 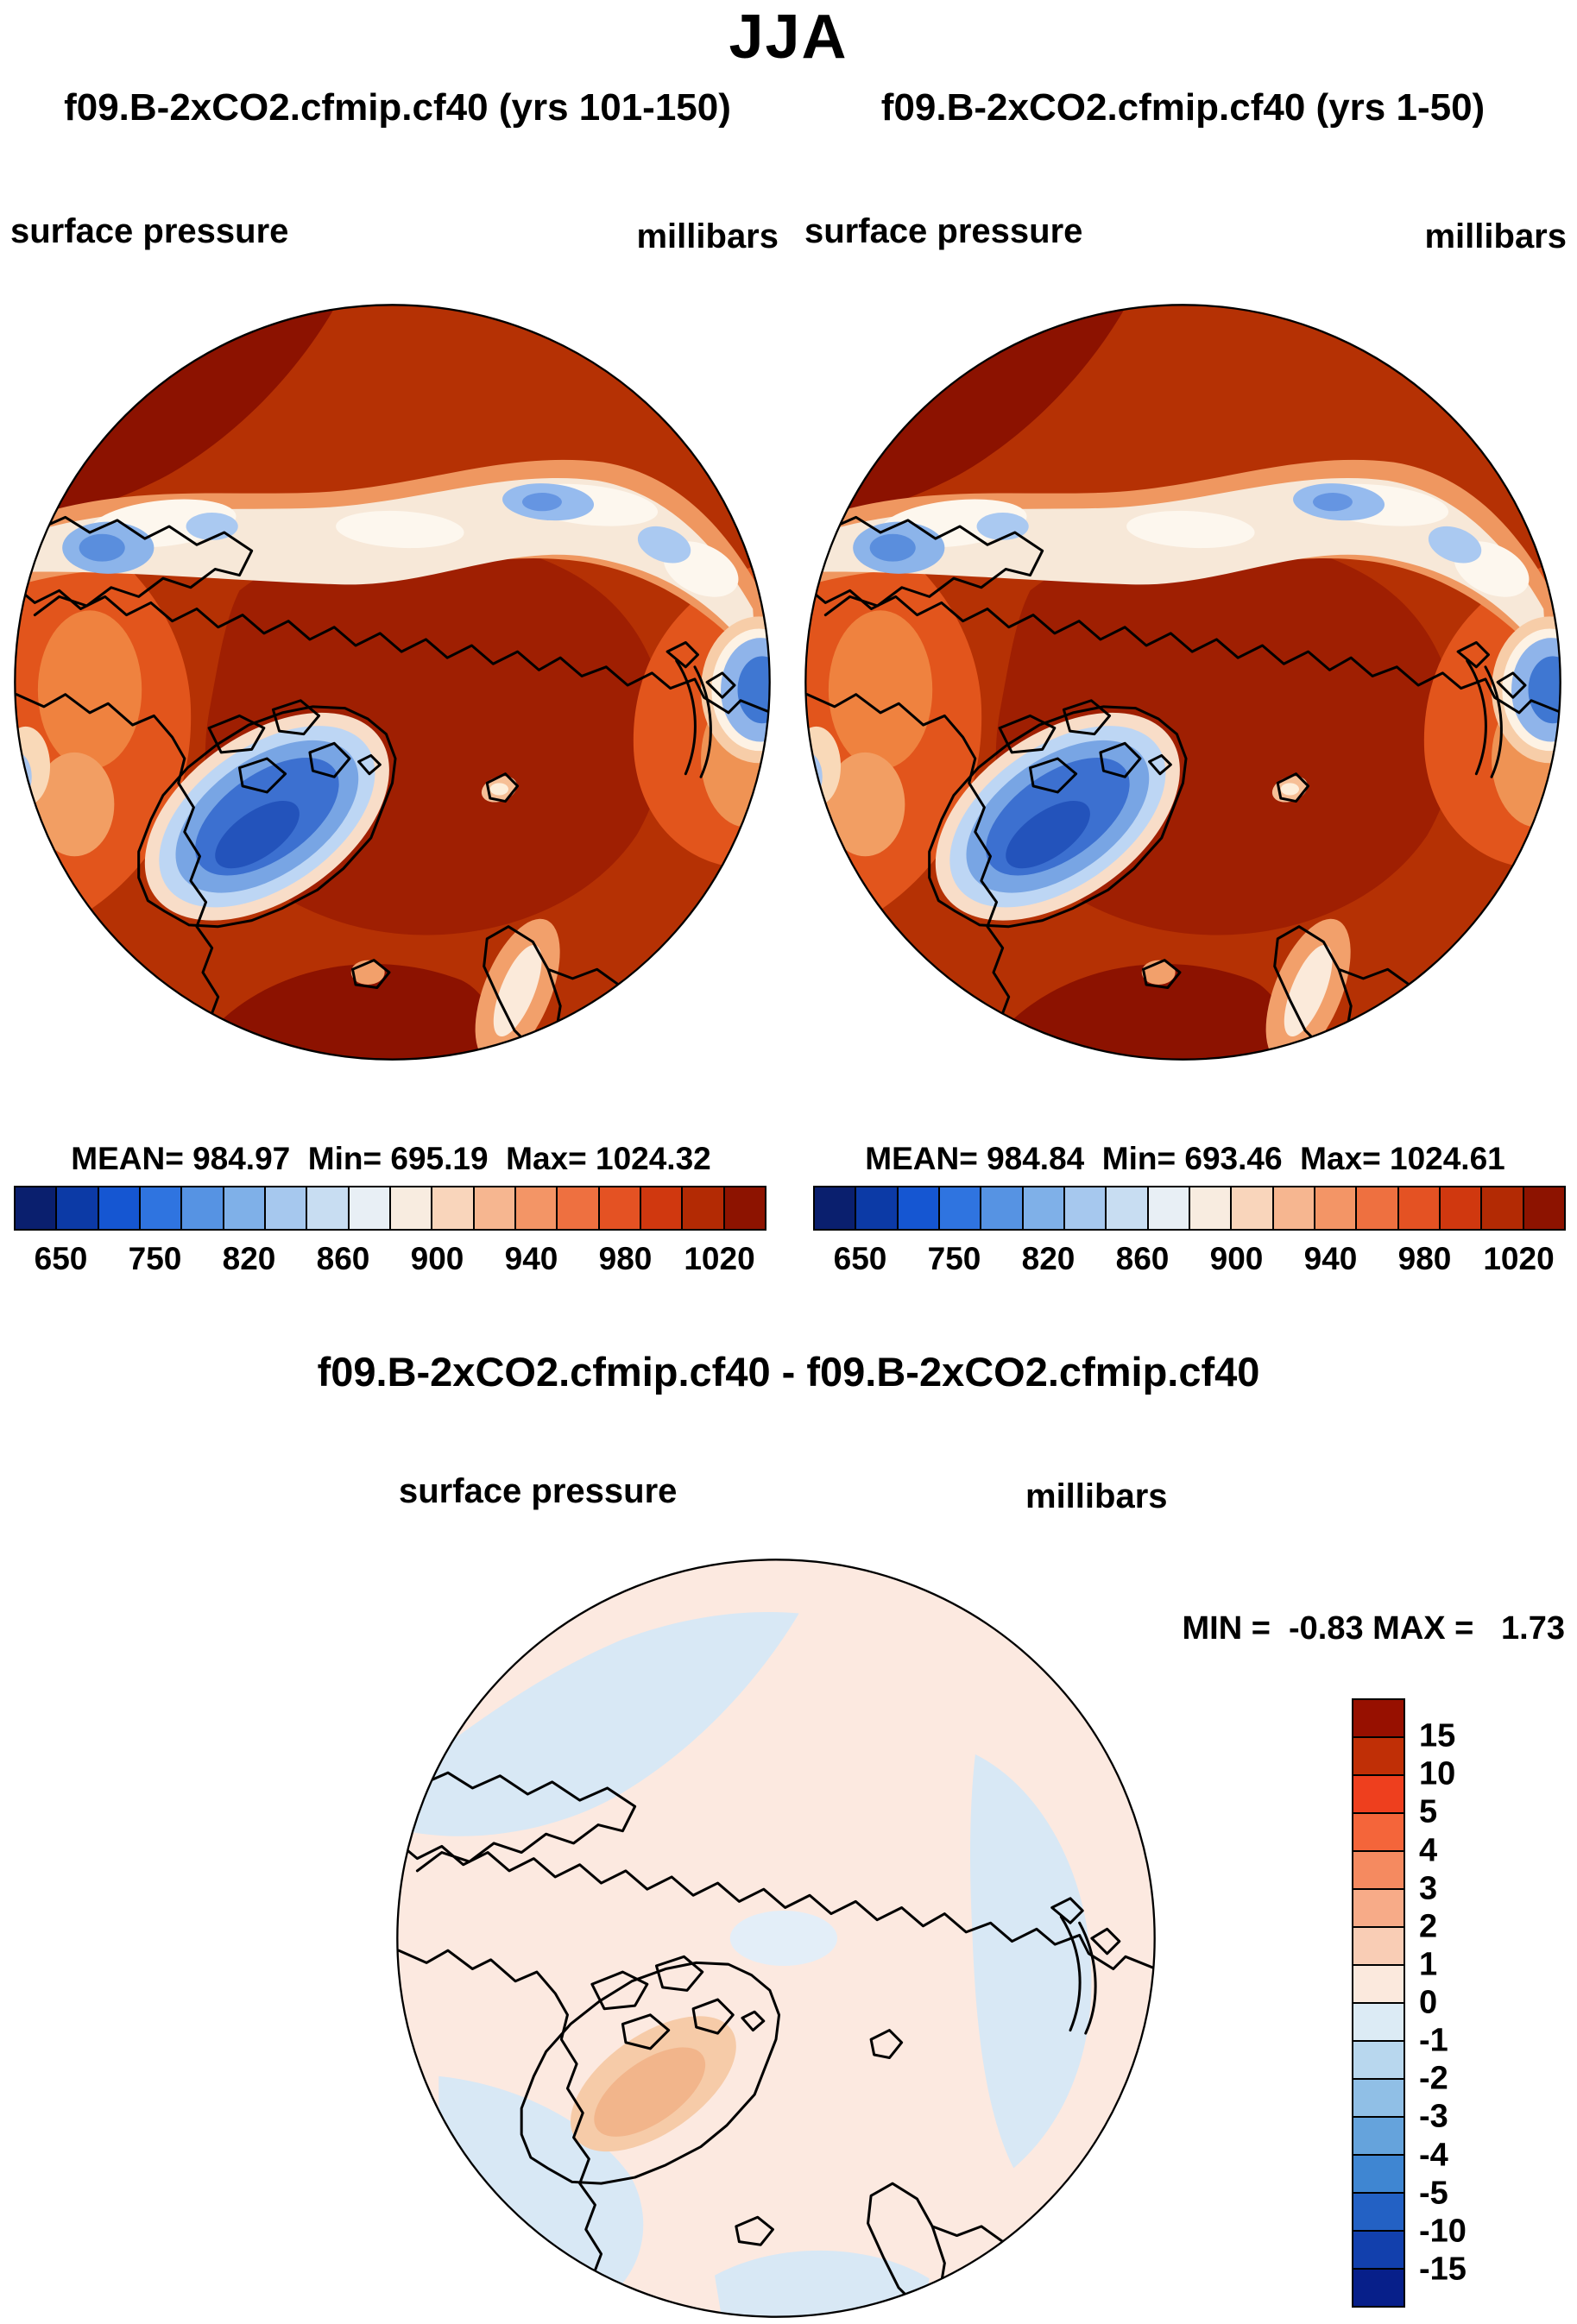 I want to click on panel-stats: MEAN= 984.84 Min= 693.46 Max= 1024.61, so click(x=1185, y=1158).